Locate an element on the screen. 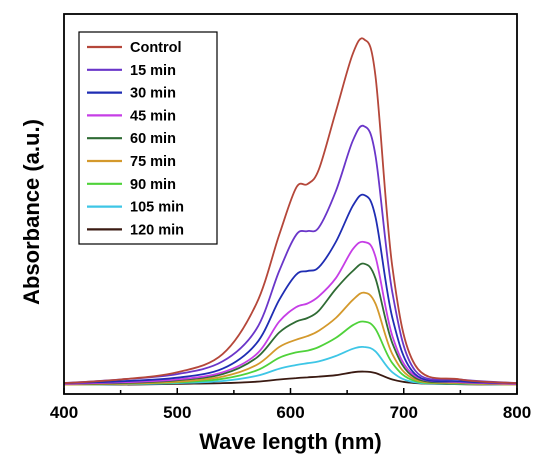 This screenshot has height=474, width=550. legend-label-7: 105 min is located at coordinates (157, 208).